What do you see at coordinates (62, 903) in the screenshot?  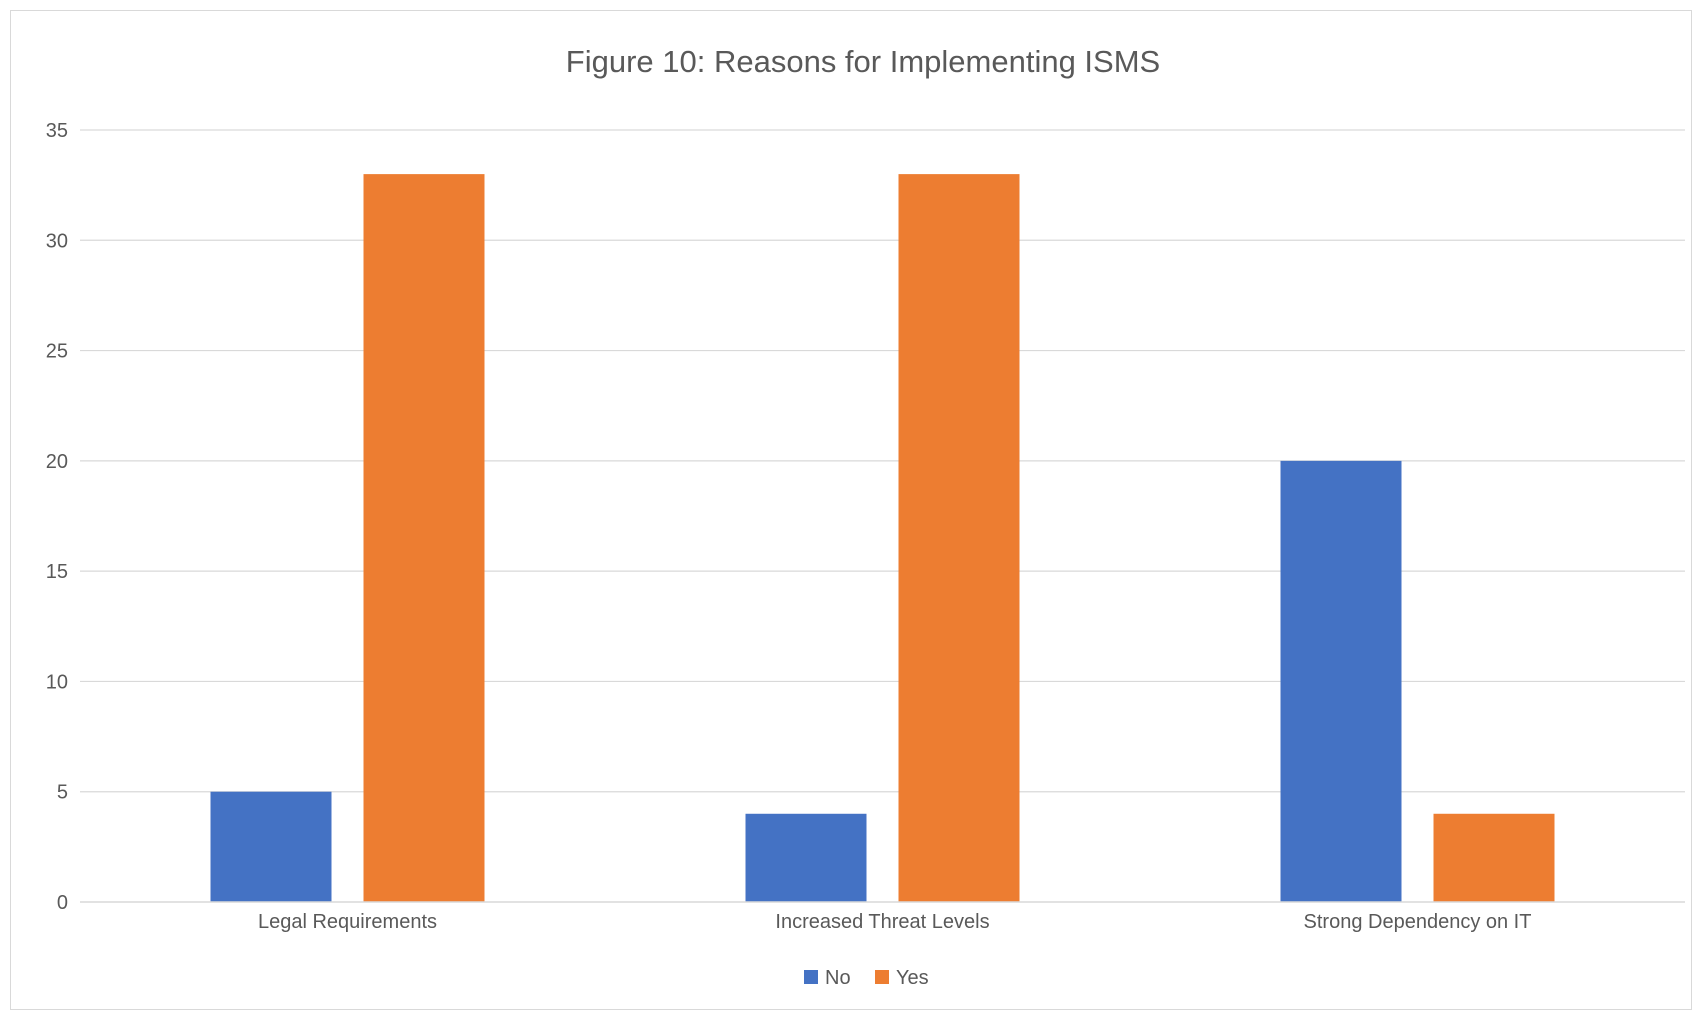 I see `y-tick-label: 0` at bounding box center [62, 903].